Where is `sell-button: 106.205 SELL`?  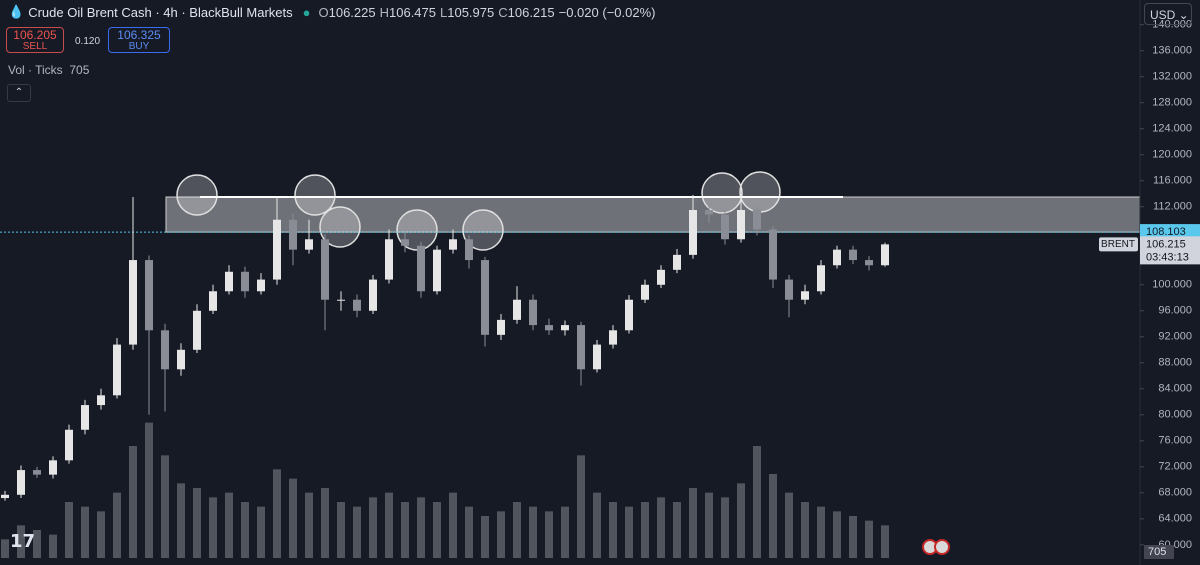 sell-button: 106.205 SELL is located at coordinates (35, 40).